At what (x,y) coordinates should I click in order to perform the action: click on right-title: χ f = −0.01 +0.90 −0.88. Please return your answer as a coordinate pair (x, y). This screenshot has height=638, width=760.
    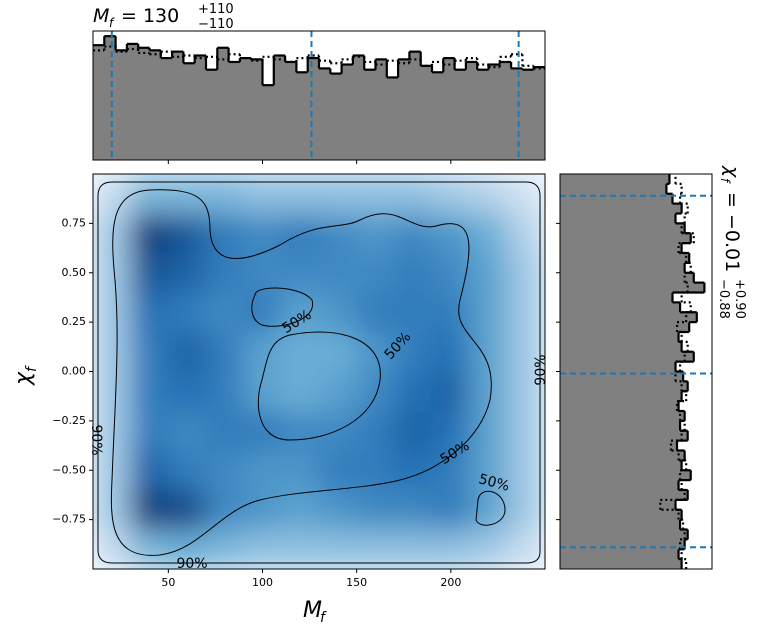
    Looking at the image, I should click on (731, 242).